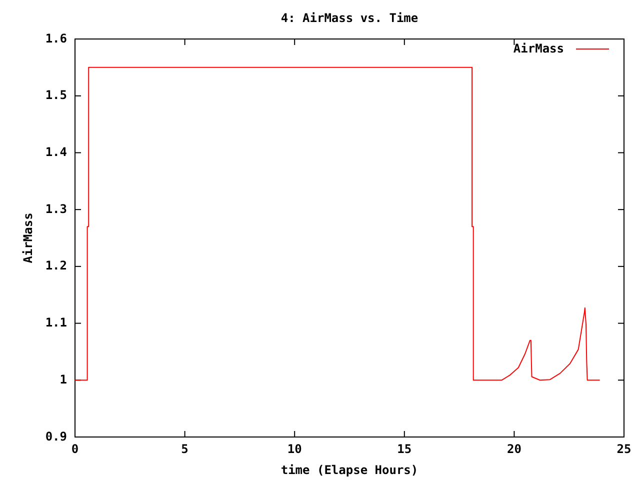 The image size is (640, 480). I want to click on y-tick-label: 0.9, so click(56, 436).